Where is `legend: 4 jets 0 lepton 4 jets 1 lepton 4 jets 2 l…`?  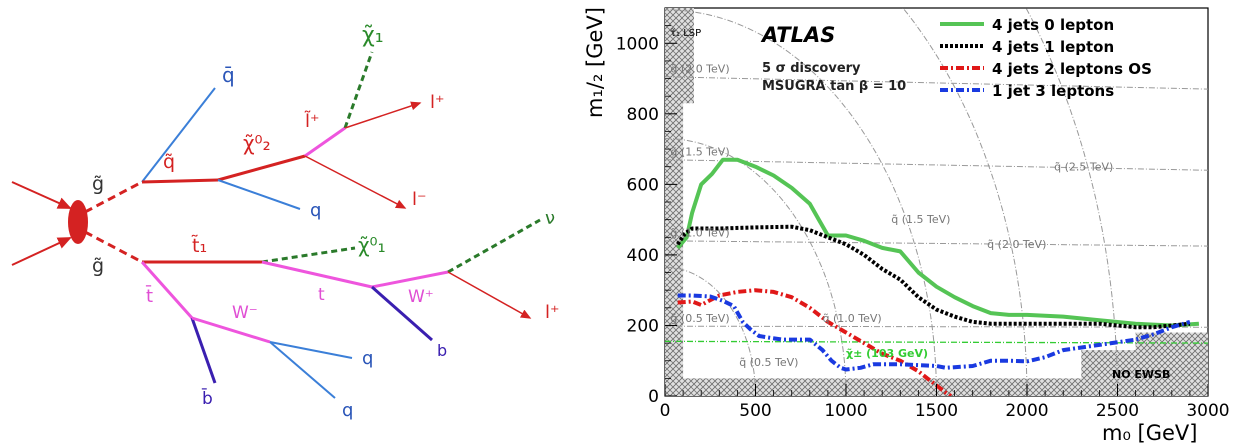 legend: 4 jets 0 lepton 4 jets 1 lepton 4 jets 2 l… is located at coordinates (1046, 58).